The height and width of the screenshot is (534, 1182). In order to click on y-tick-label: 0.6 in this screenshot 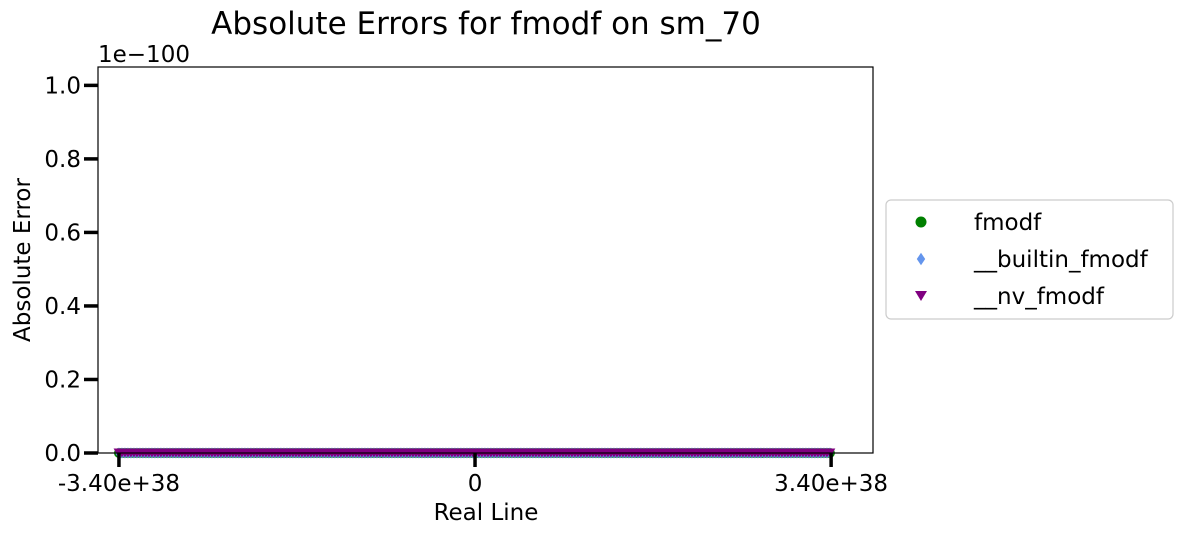, I will do `click(62, 233)`.